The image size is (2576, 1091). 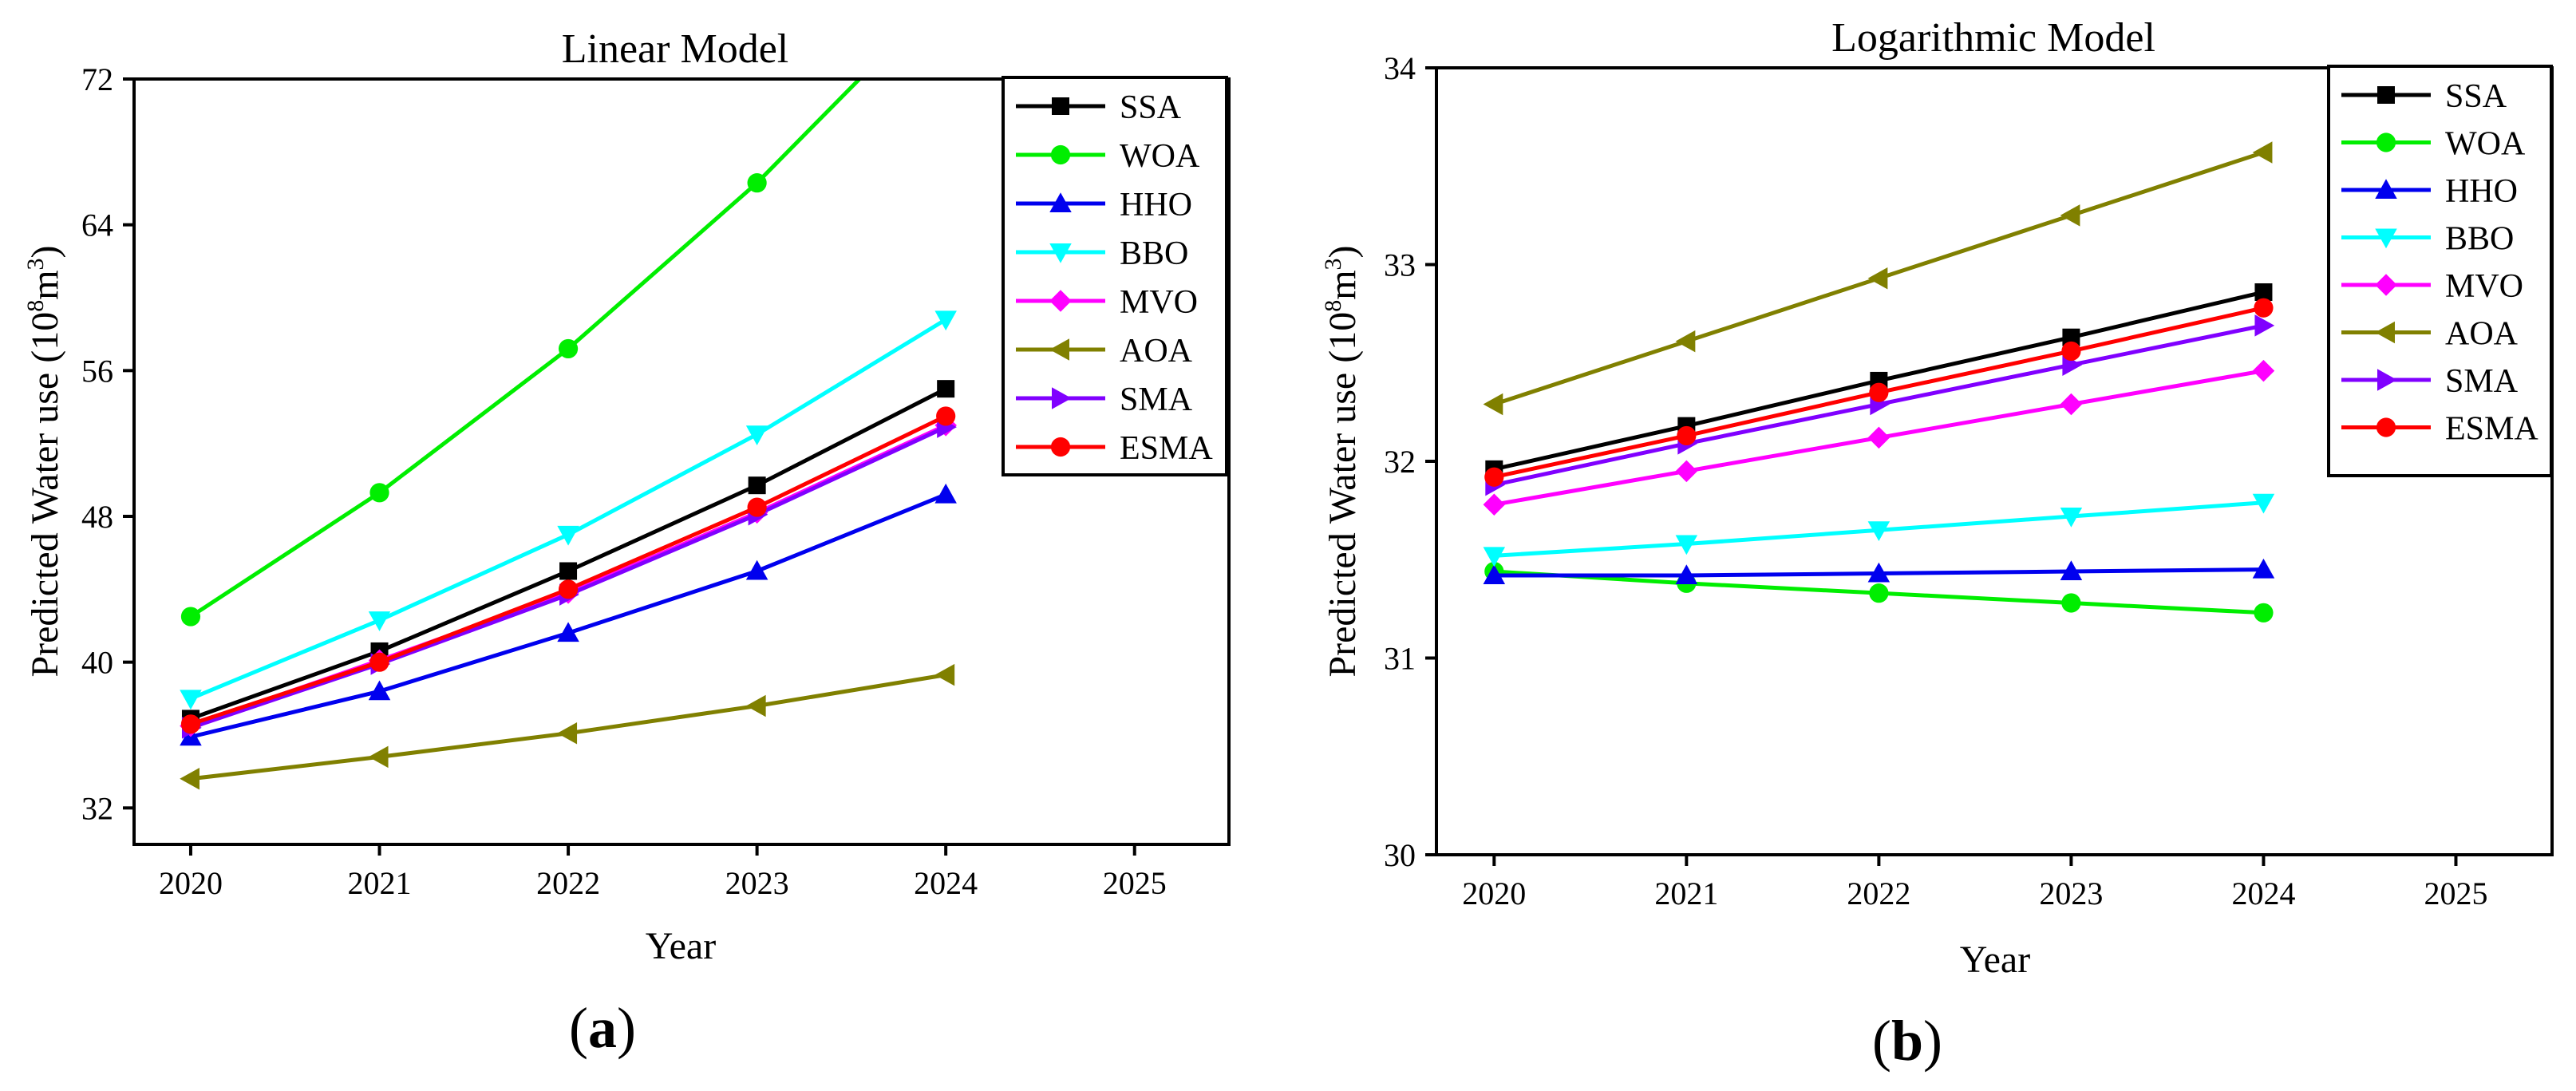 I want to click on x-tick-label: 2021, so click(x=380, y=883).